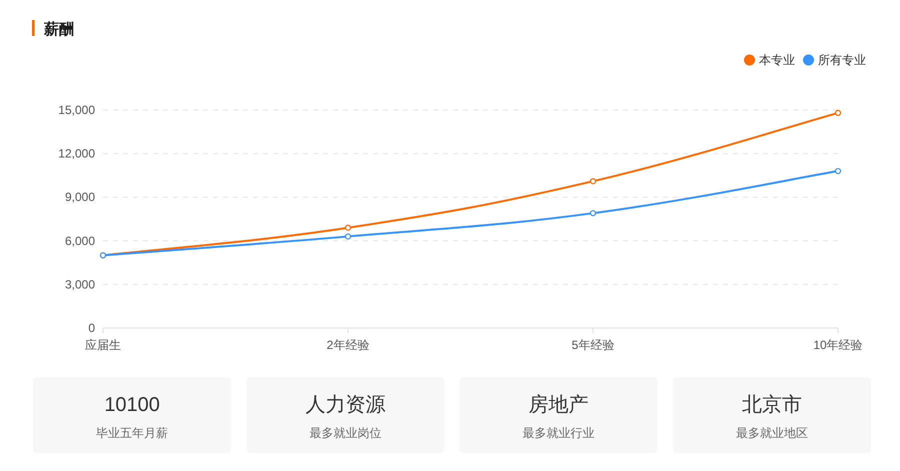  What do you see at coordinates (838, 345) in the screenshot?
I see `x-tick-label: 10年经验` at bounding box center [838, 345].